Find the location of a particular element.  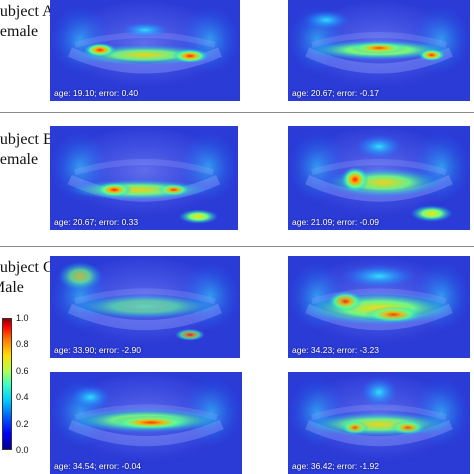

panel-caption: age: 36.42; error: -1.92 is located at coordinates (335, 466).